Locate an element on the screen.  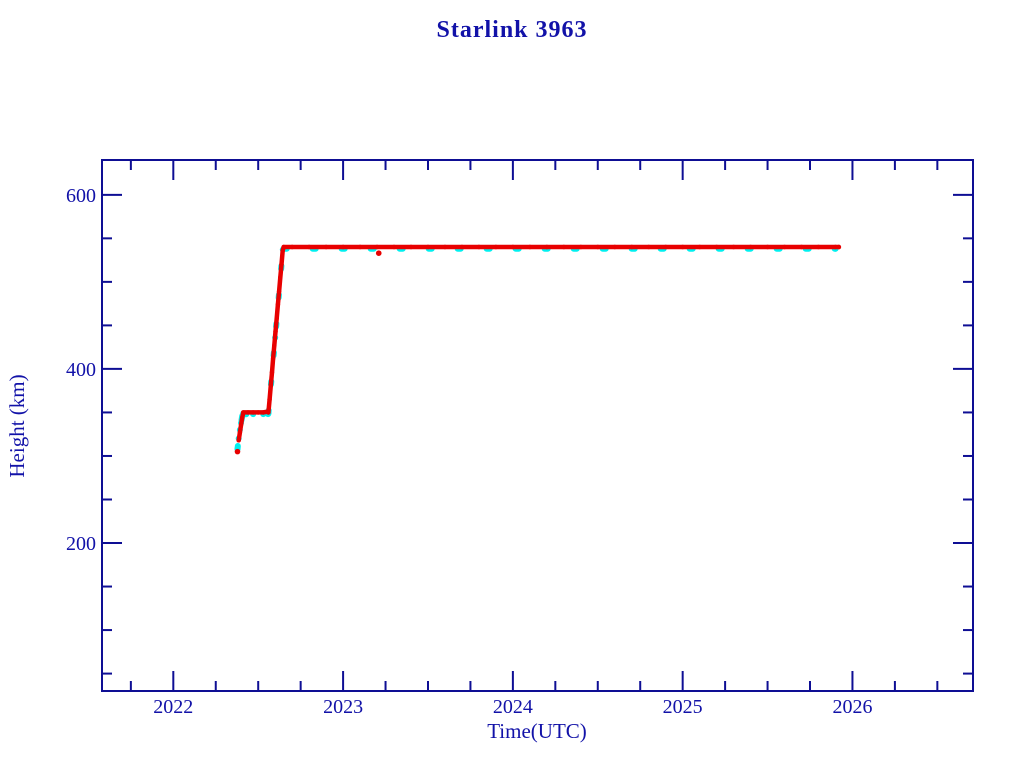
chart-title: Starlink 3963 is located at coordinates (512, 30).